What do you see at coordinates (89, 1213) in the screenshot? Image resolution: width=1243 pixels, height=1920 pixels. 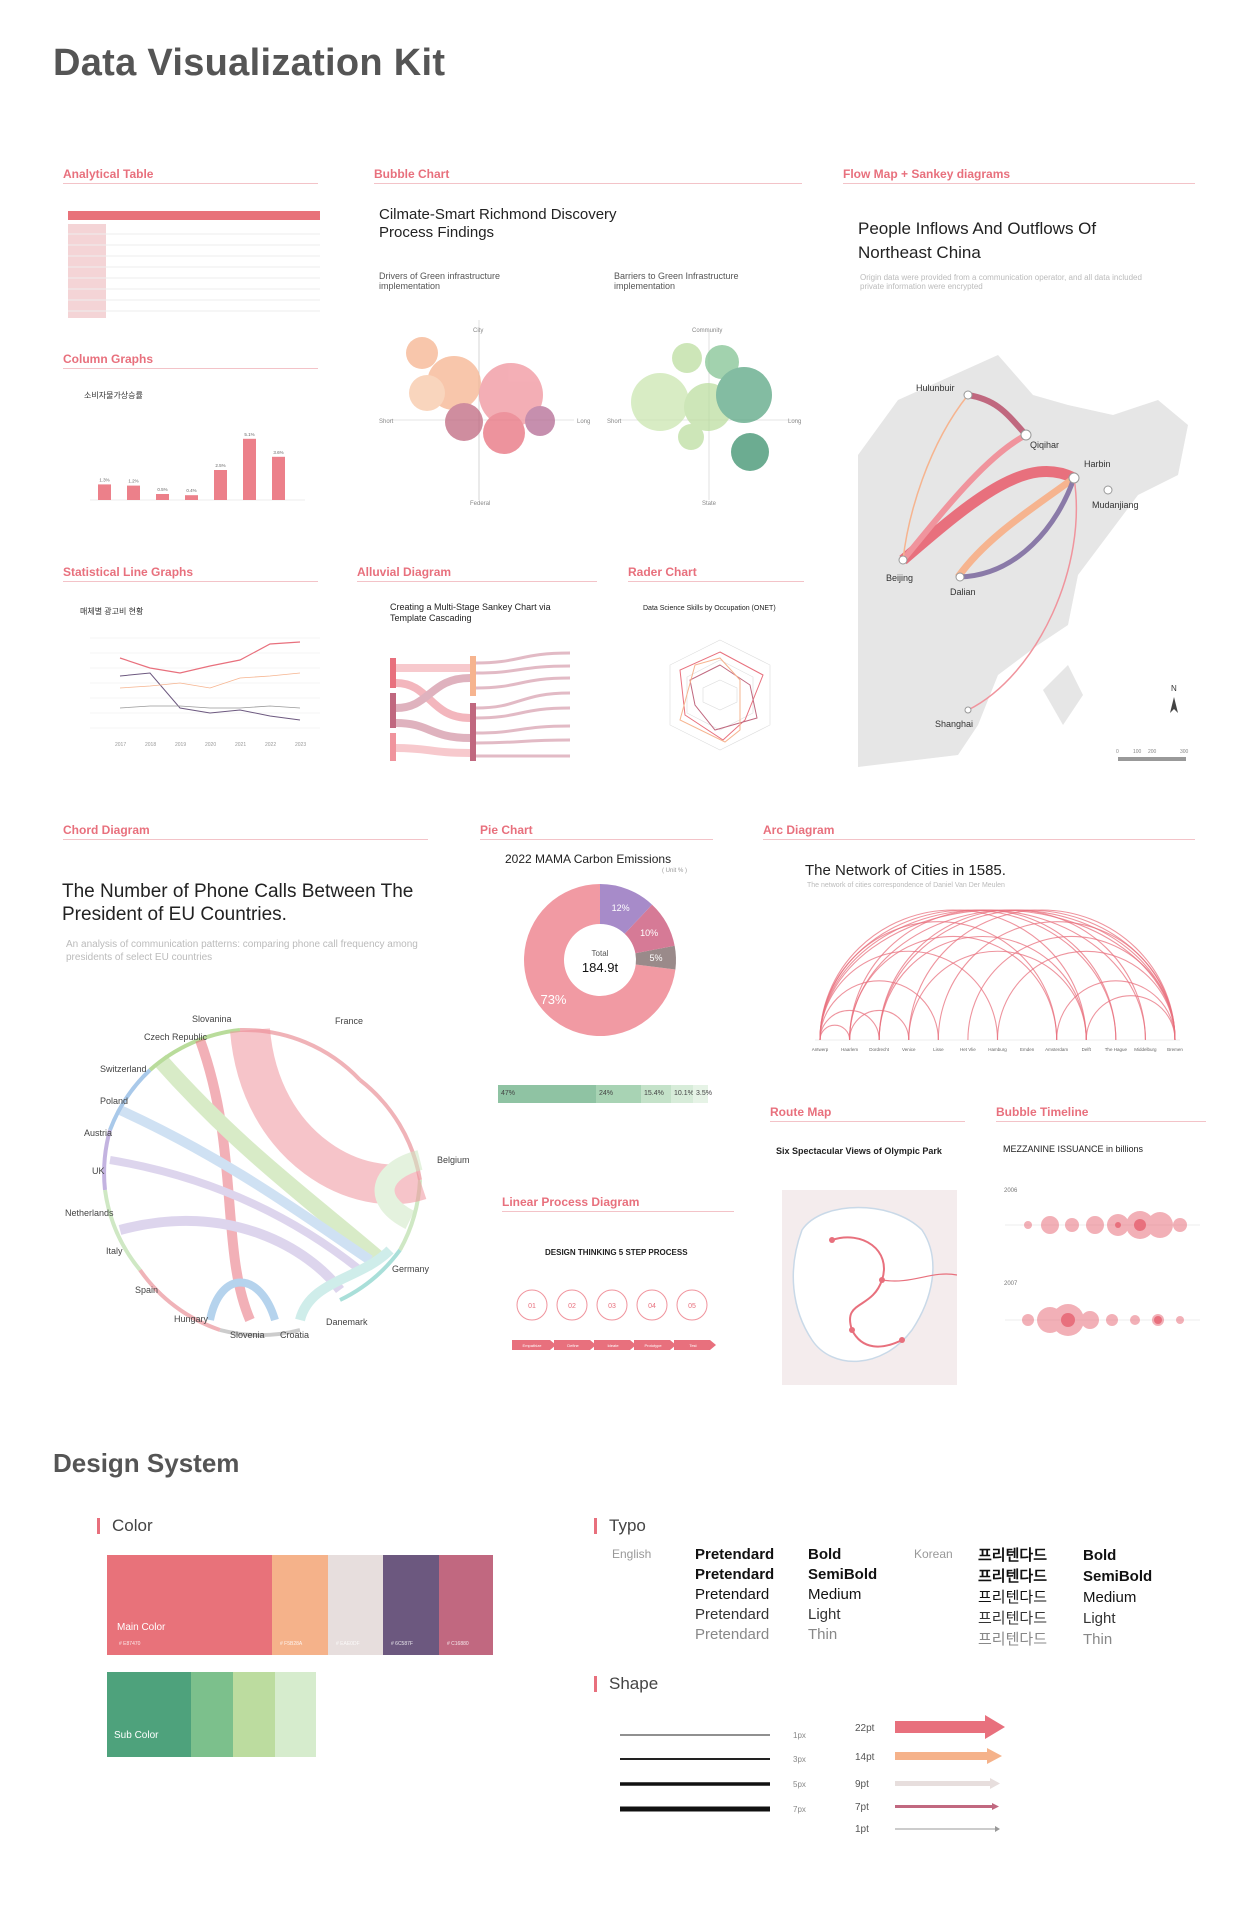 I see `svg-text: Netherlands` at bounding box center [89, 1213].